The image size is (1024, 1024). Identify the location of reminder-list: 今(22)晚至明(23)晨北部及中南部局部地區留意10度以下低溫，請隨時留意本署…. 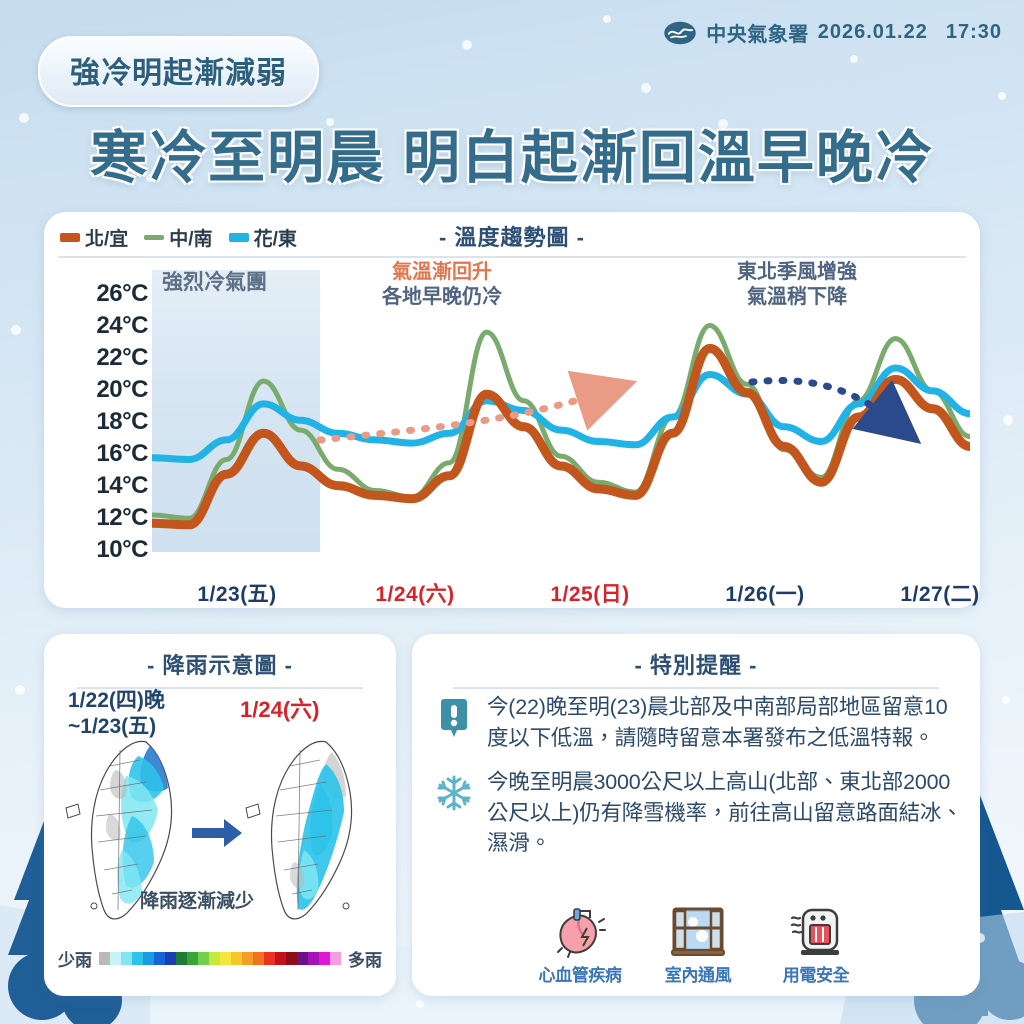
(699, 782).